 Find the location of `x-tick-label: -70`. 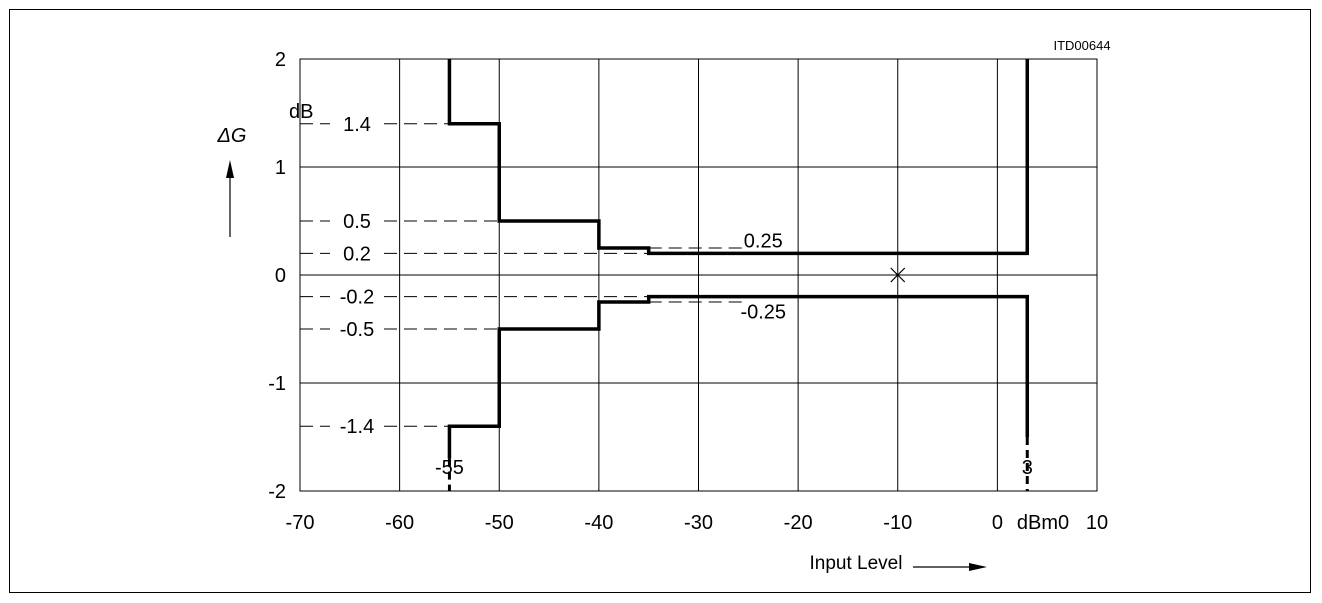

x-tick-label: -70 is located at coordinates (300, 523).